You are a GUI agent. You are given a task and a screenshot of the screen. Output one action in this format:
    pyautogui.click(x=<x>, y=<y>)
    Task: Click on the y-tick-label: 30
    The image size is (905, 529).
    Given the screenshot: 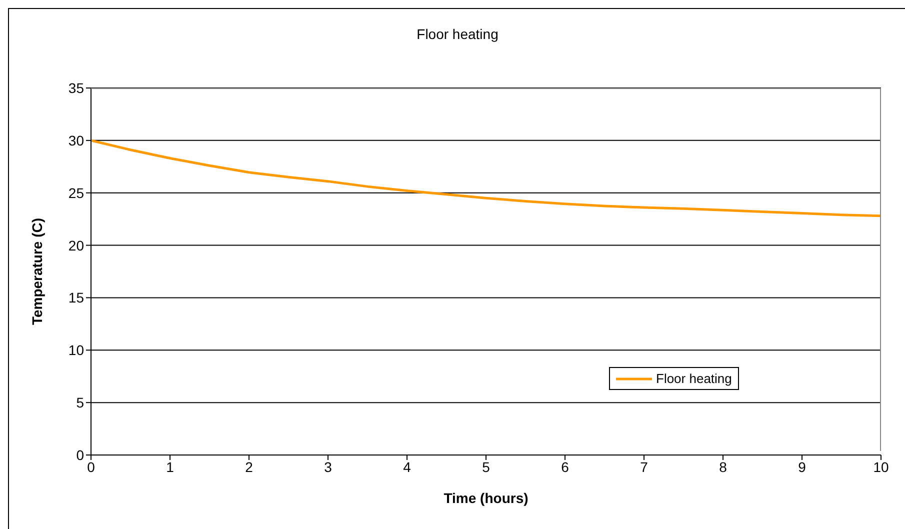 What is the action you would take?
    pyautogui.click(x=76, y=140)
    